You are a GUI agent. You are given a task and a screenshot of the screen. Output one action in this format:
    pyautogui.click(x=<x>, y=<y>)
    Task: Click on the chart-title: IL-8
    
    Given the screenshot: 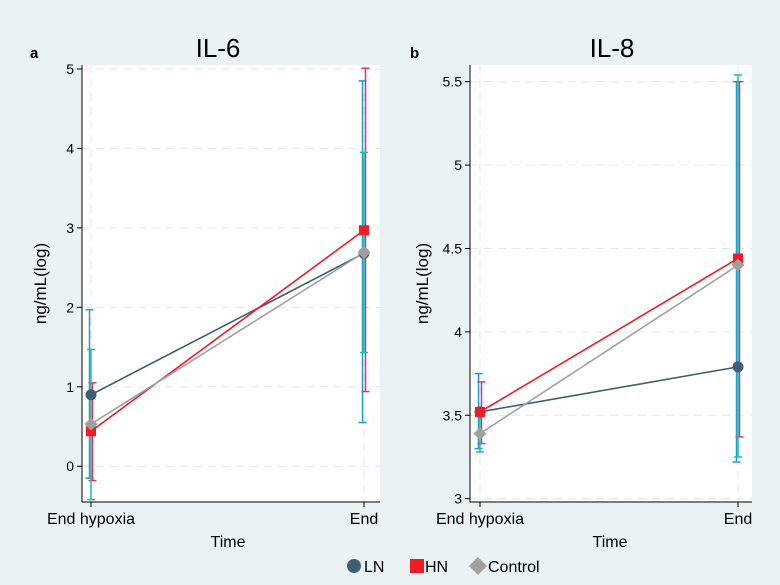 What is the action you would take?
    pyautogui.click(x=612, y=48)
    